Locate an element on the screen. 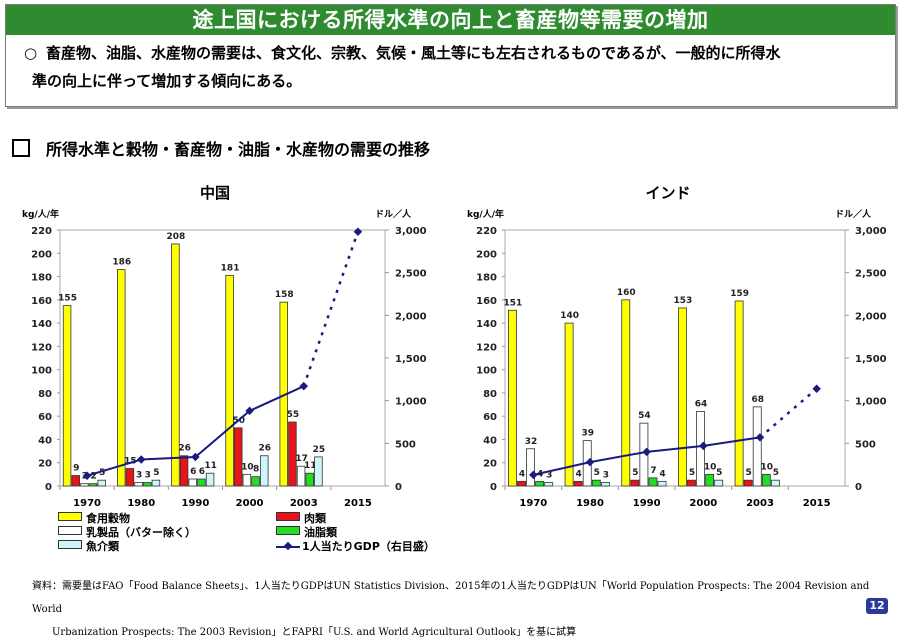  legend-item-dairy: 乳製品（バター除く） is located at coordinates (127, 533).